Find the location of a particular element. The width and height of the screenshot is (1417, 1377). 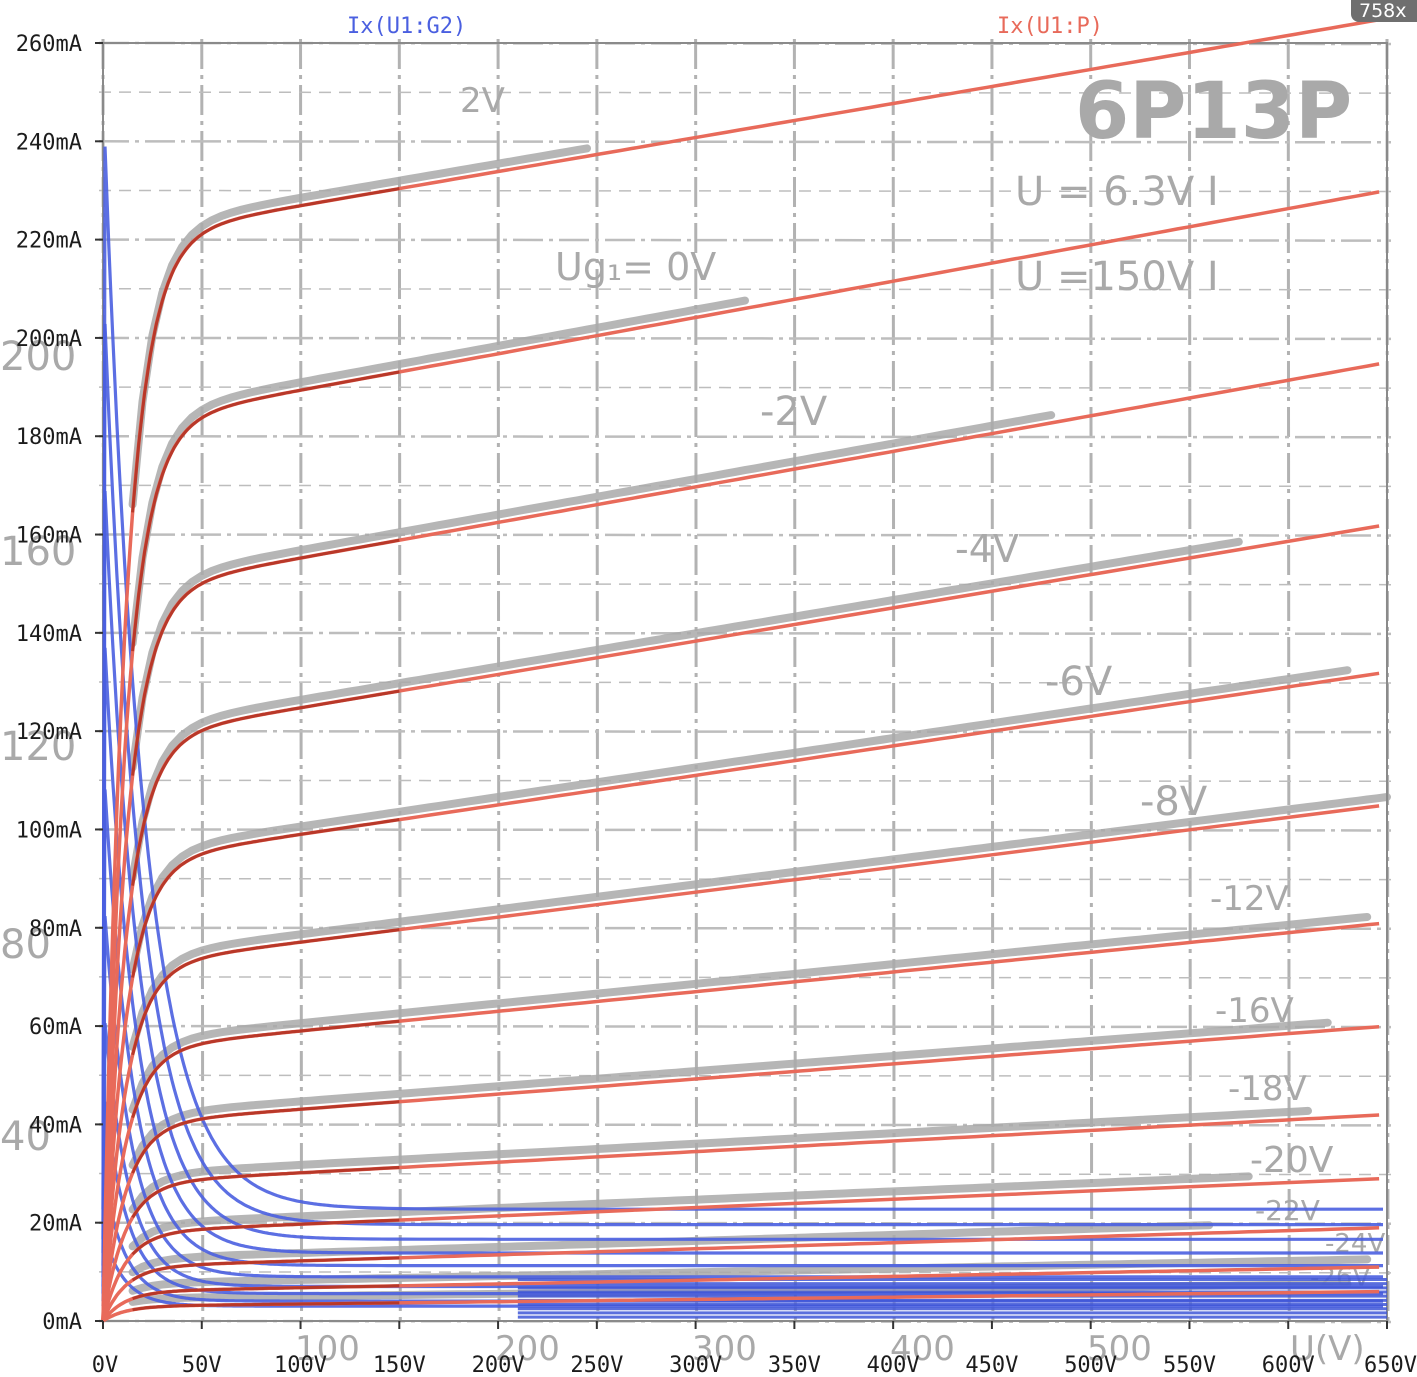

scan-x-mark: 500 is located at coordinates (1119, 1349).